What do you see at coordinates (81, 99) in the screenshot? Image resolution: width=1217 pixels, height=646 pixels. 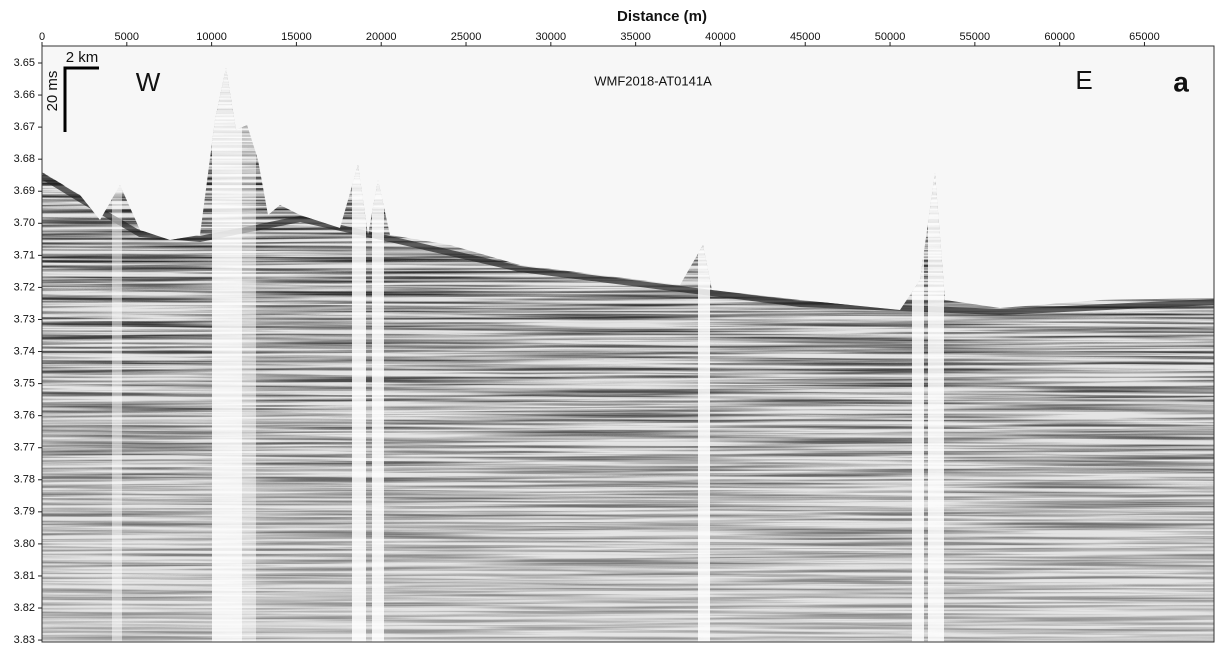 I see `scale-bar` at bounding box center [81, 99].